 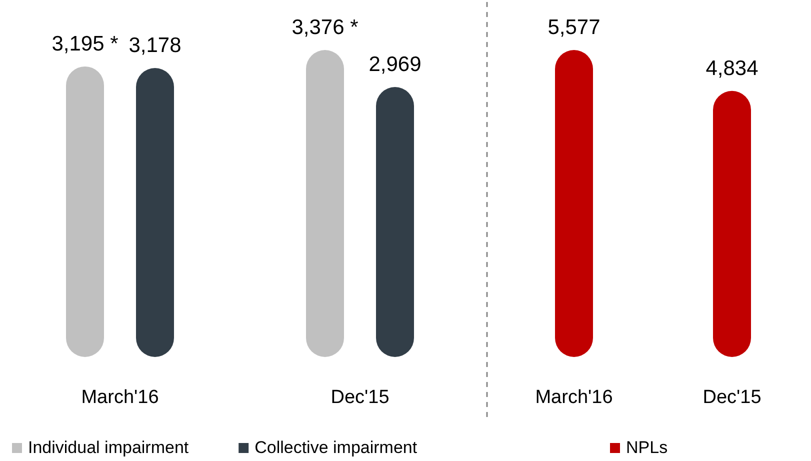 I want to click on legend-label: Individual impairment, so click(x=108, y=447).